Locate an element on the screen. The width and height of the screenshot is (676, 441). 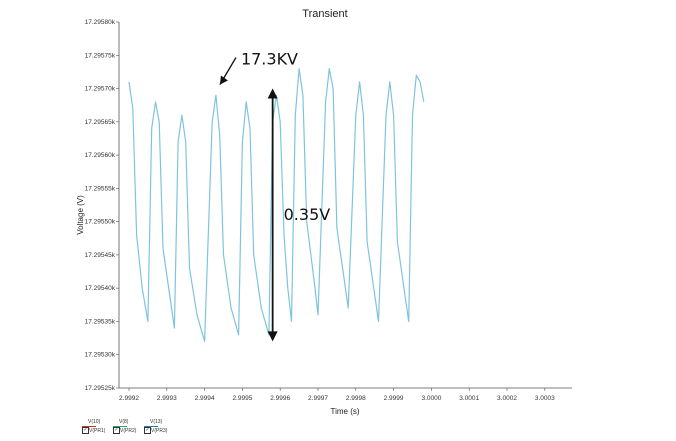
x-tick-label: 3.0002 is located at coordinates (507, 398).